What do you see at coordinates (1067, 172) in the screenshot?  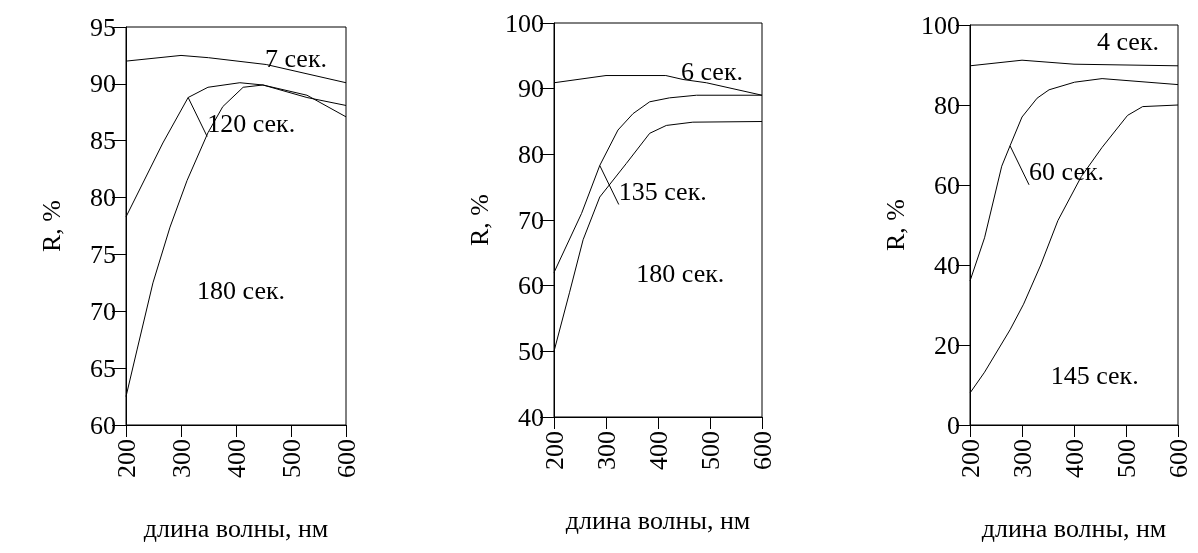 I see `legend-label: 60 сек.` at bounding box center [1067, 172].